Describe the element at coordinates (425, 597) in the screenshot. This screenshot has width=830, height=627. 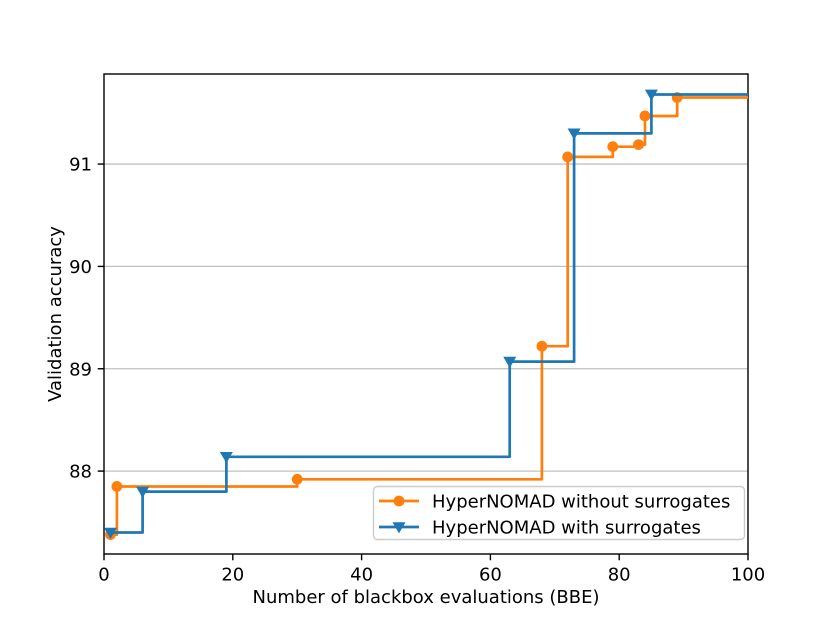
I see `x-axis-label: Number of blackbox evaluations (BBE)` at that location.